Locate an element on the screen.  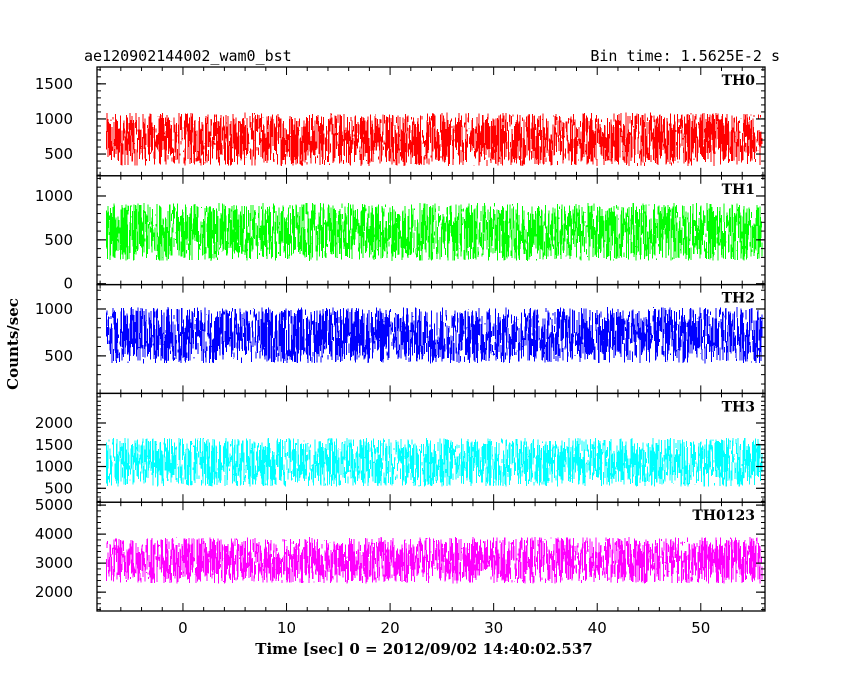
panel-th2: 500 1000 TH2 is located at coordinates (400, 339).